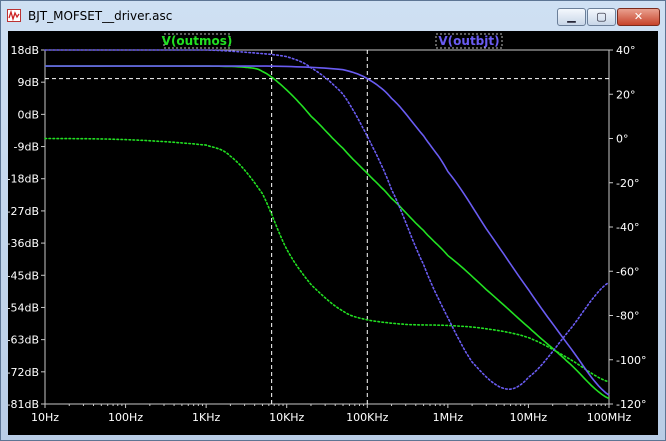  What do you see at coordinates (23, 307) in the screenshot?
I see `y-left-tick-label: -54dB` at bounding box center [23, 307].